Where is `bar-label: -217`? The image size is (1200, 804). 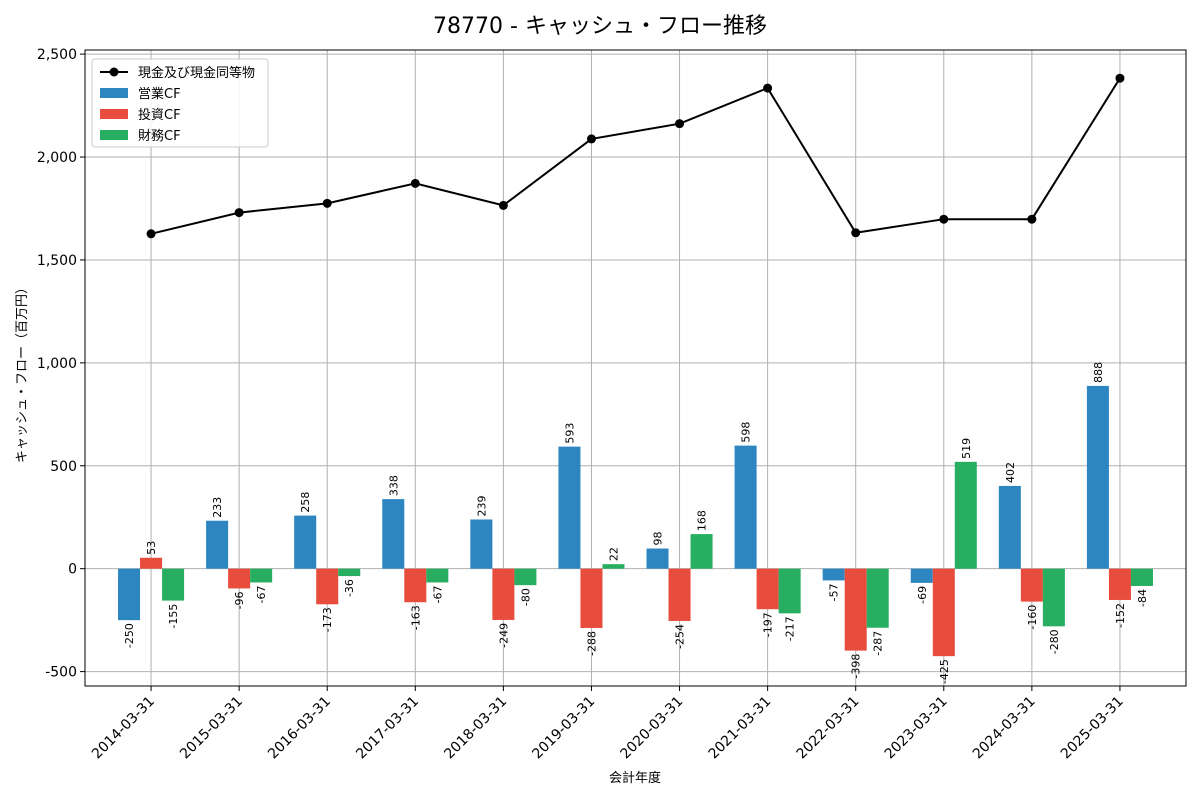
bar-label: -217 is located at coordinates (790, 628).